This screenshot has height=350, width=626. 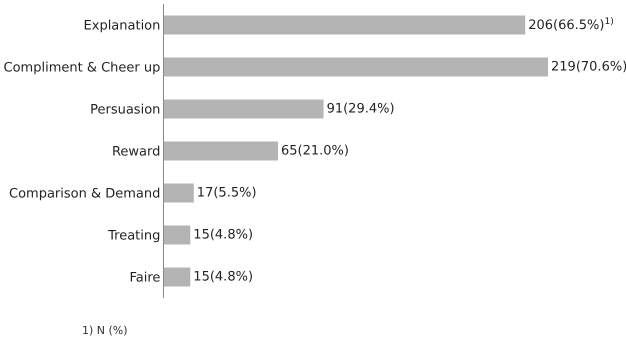 I want to click on y-tick-label: Comparison & Demand, so click(x=84, y=194).